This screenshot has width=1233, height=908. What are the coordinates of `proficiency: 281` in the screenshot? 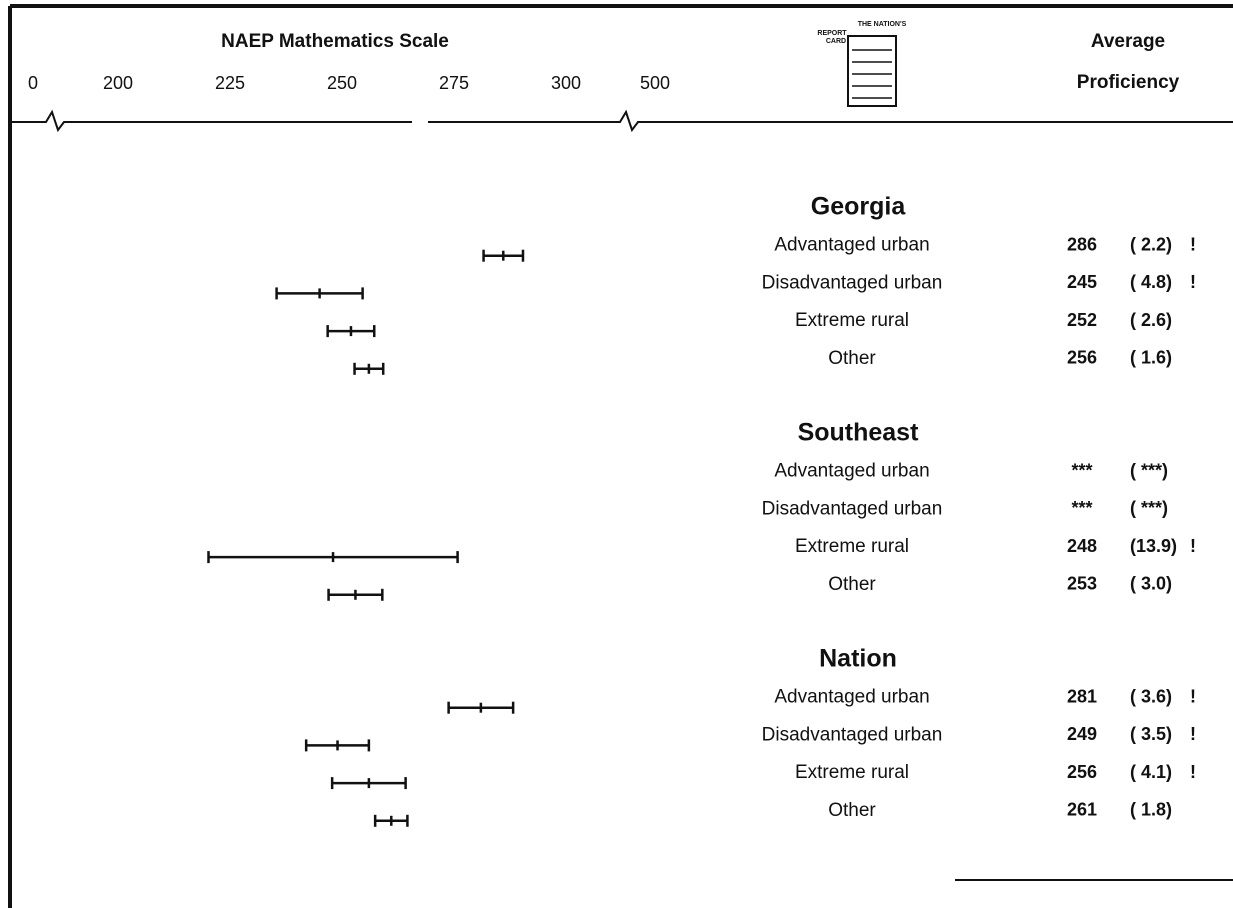 It's located at (1082, 696).